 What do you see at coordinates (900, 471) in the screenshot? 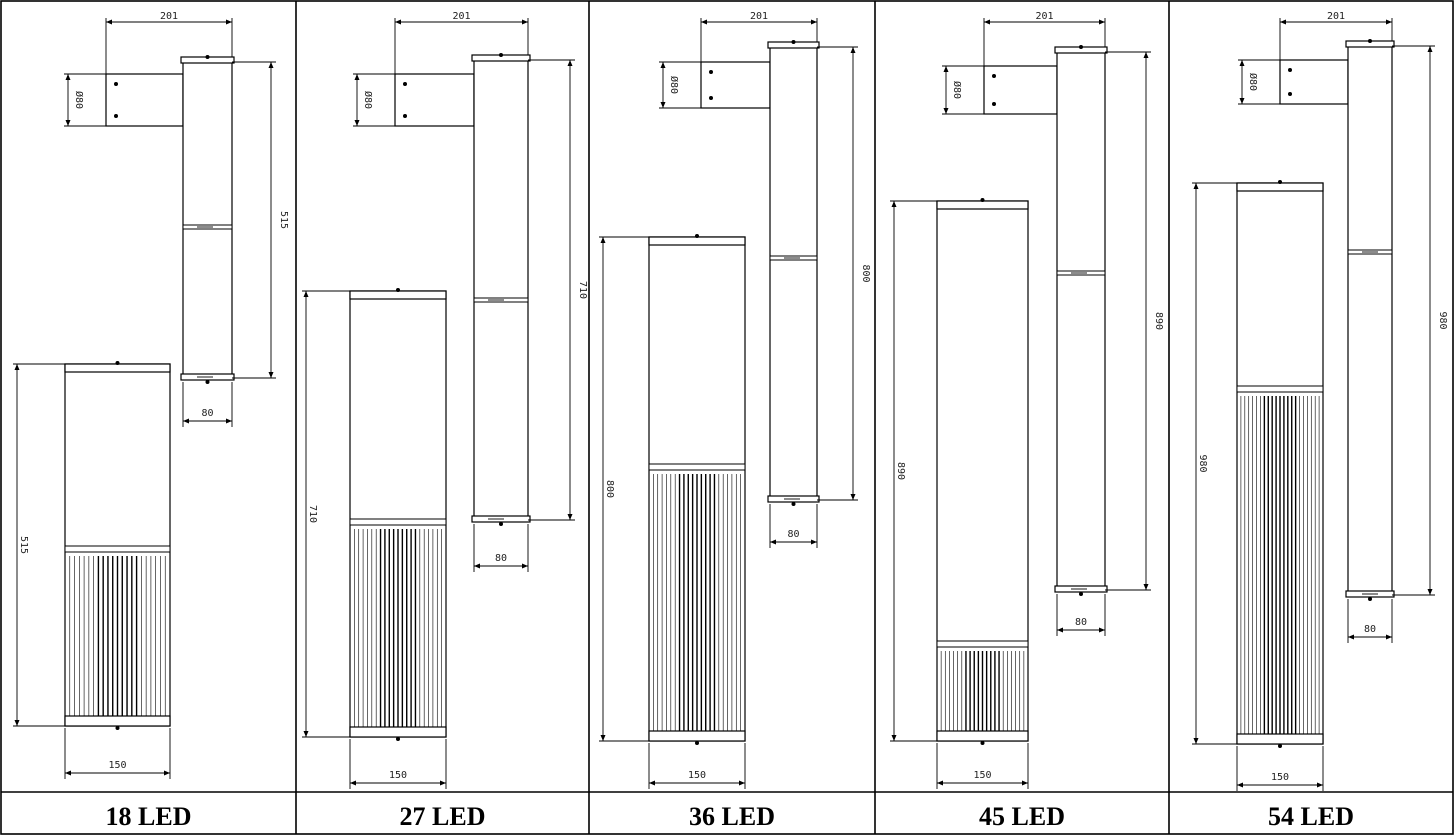
I see `short-height-dimension: 890` at bounding box center [900, 471].